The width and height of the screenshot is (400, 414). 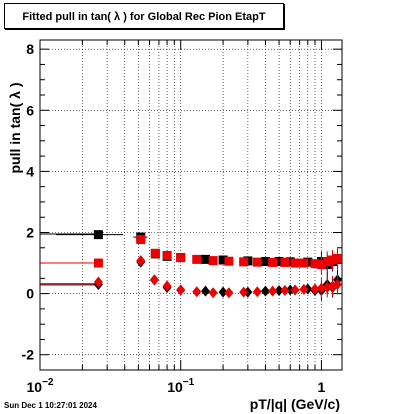 What do you see at coordinates (322, 387) in the screenshot?
I see `x-tick-label: 1` at bounding box center [322, 387].